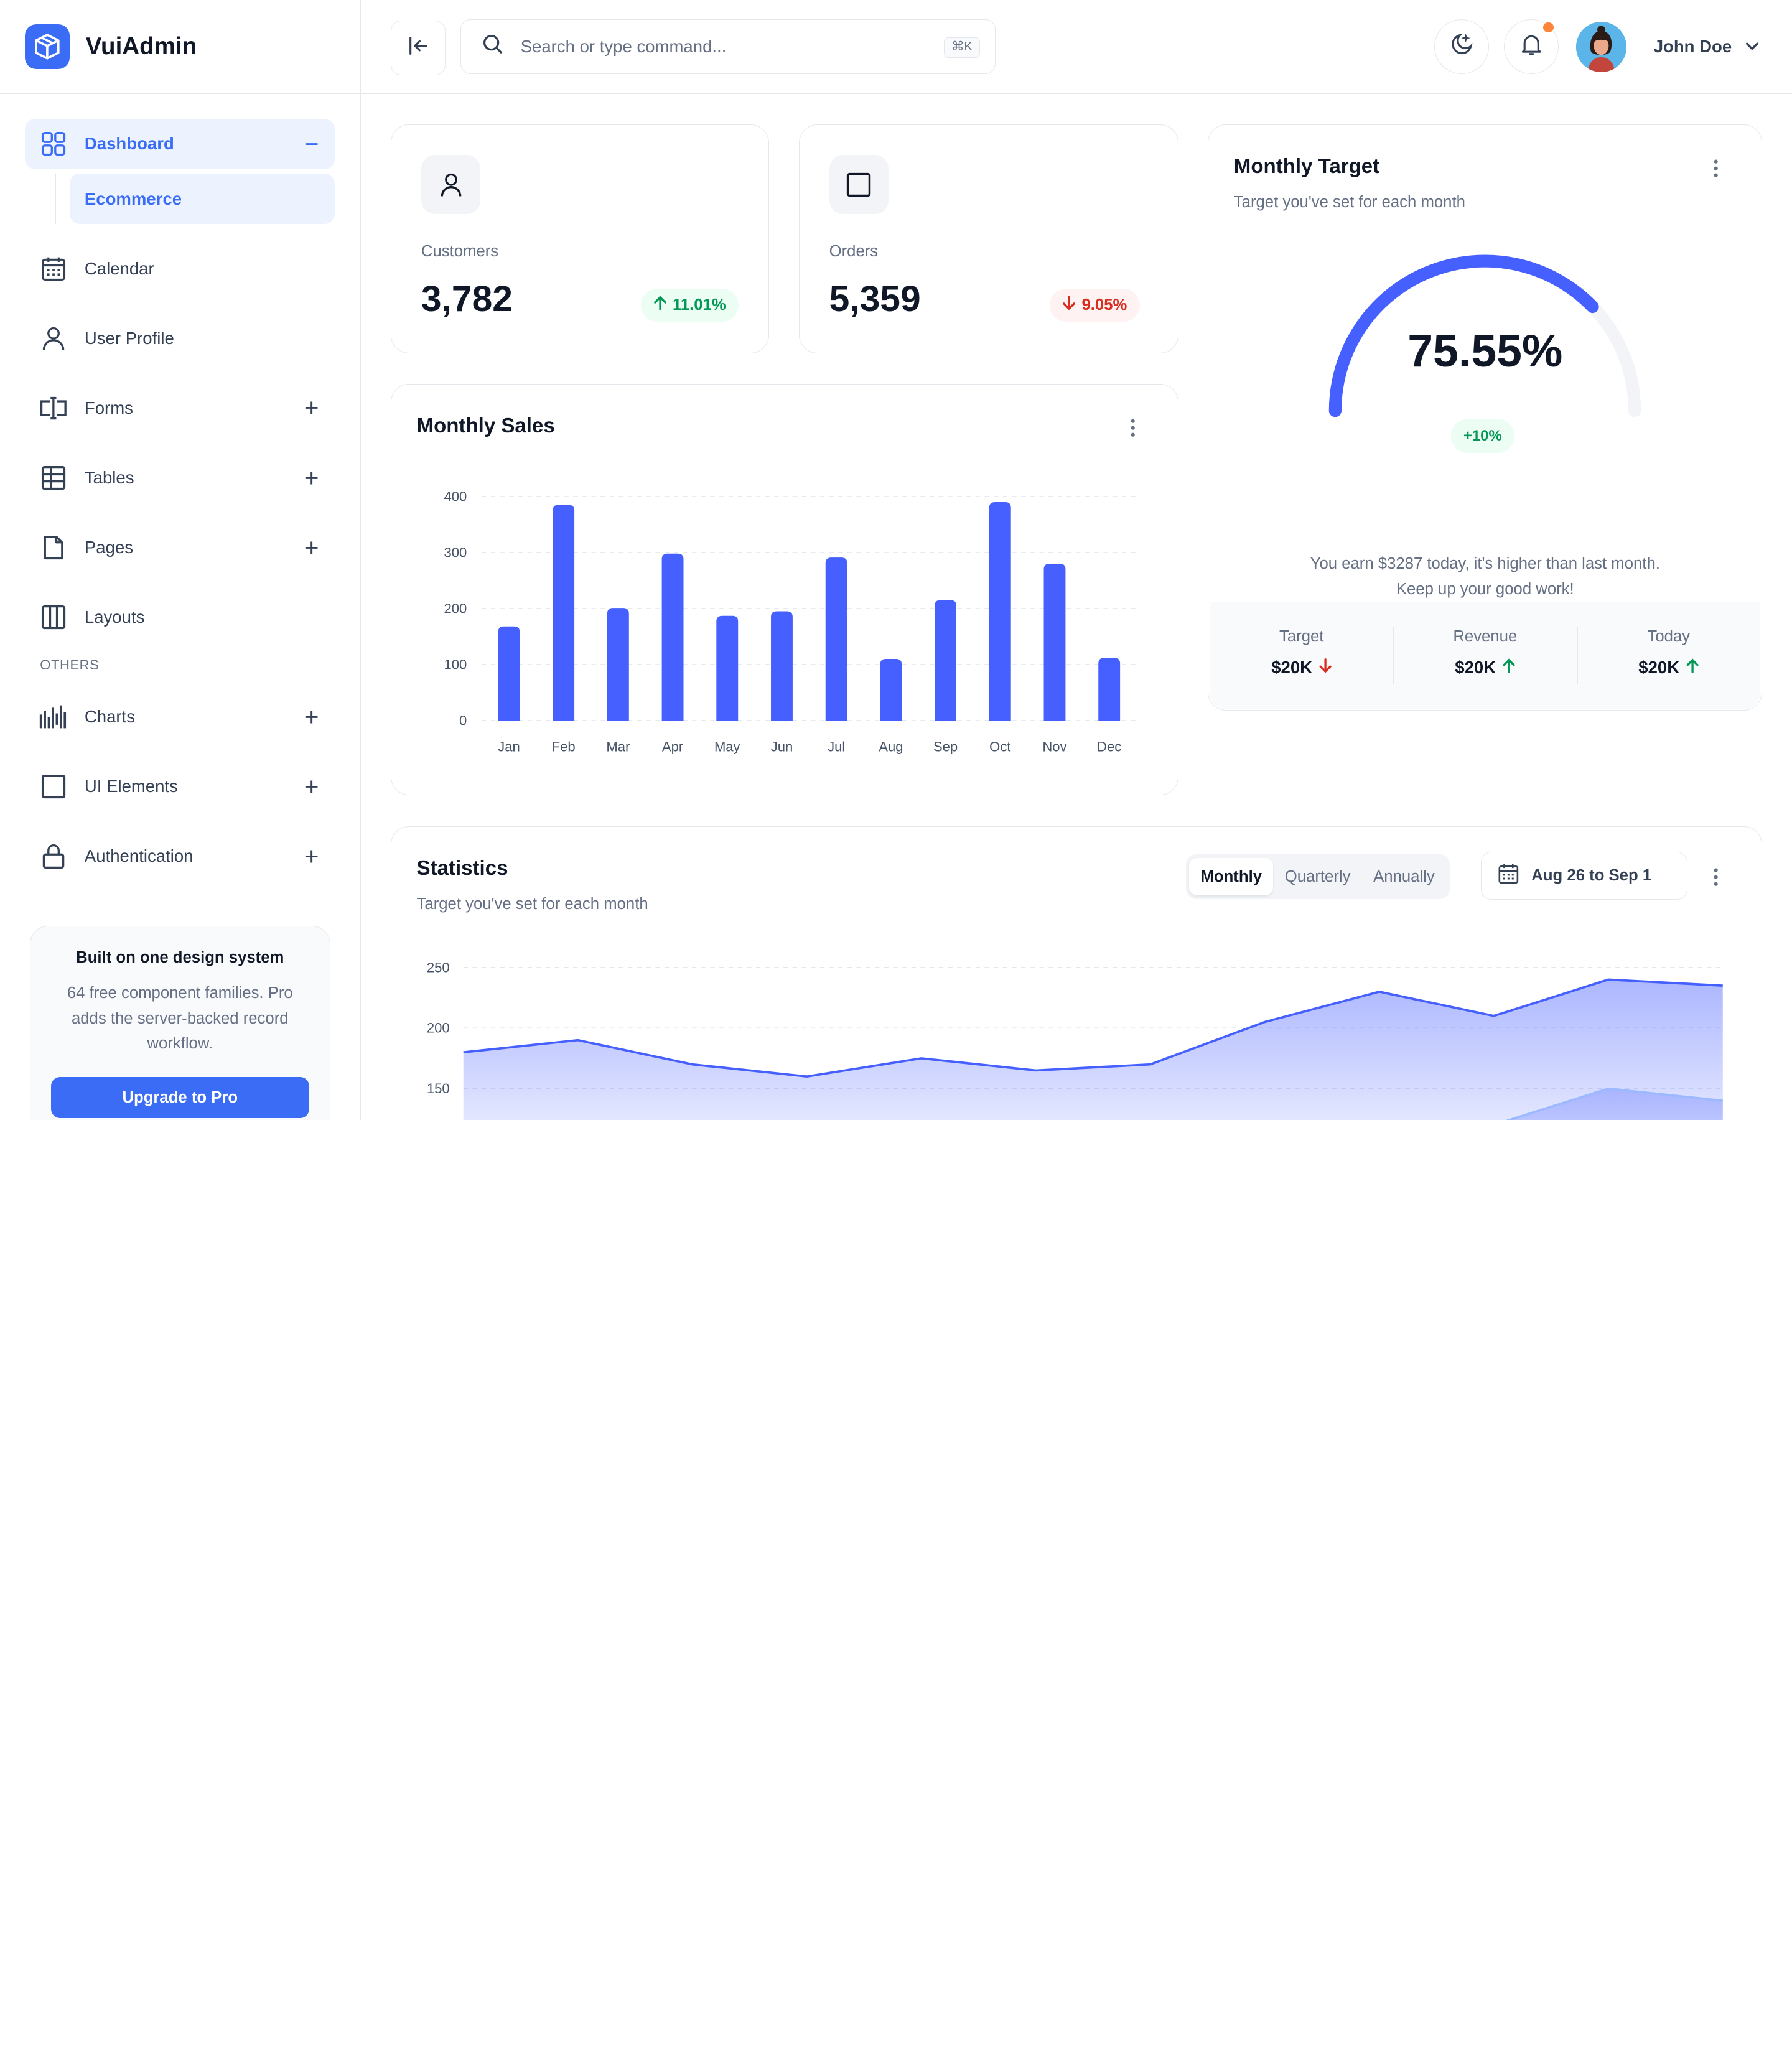 The image size is (1792, 2057). Describe the element at coordinates (689, 305) in the screenshot. I see `change-badge: 11.01%` at that location.